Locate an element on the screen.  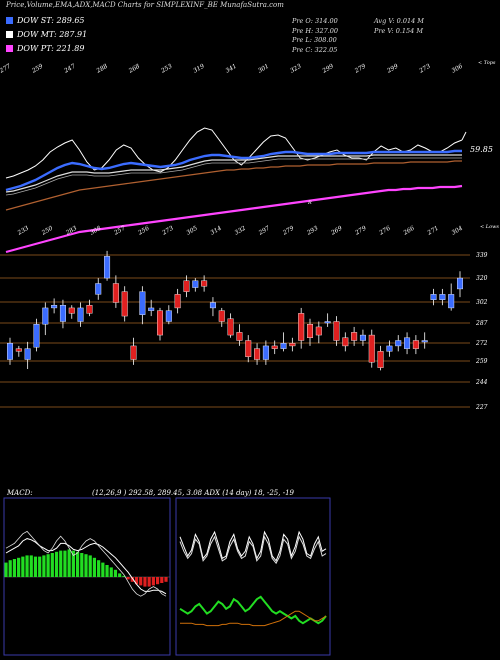
stat-close: Pre C: 322.05 is located at coordinates (315, 49).